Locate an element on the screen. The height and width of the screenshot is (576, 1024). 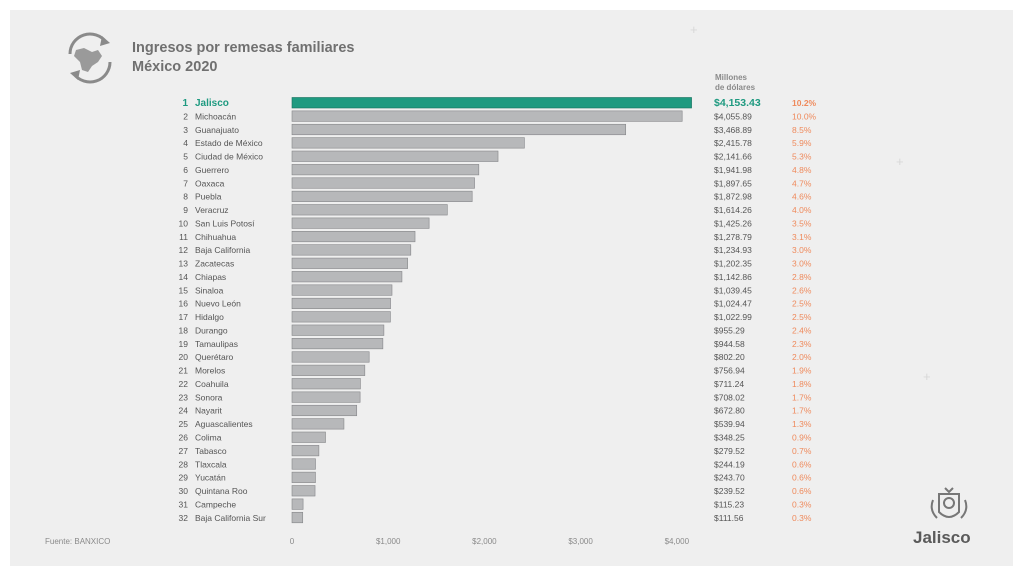
rank-label: 2 is located at coordinates (185, 116).